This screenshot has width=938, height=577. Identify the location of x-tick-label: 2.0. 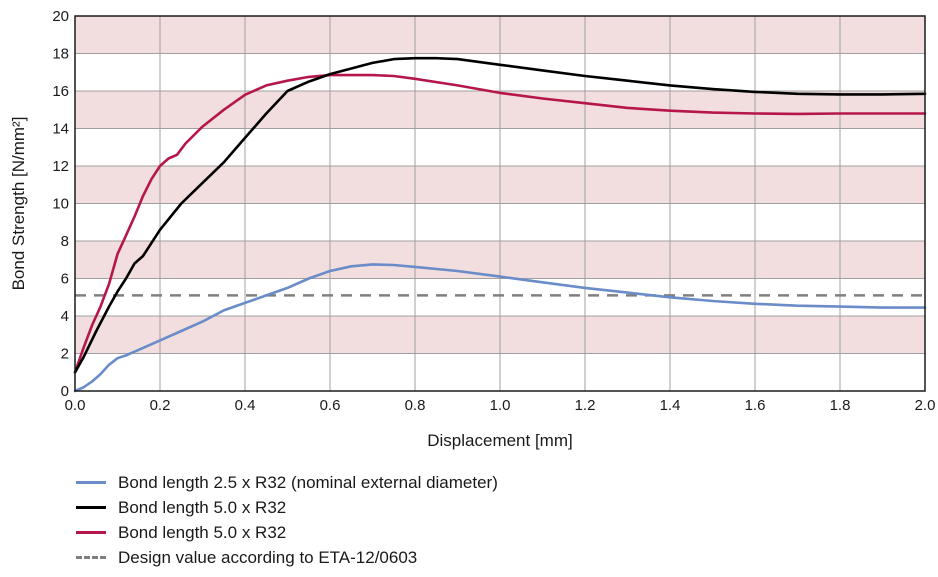
(925, 405).